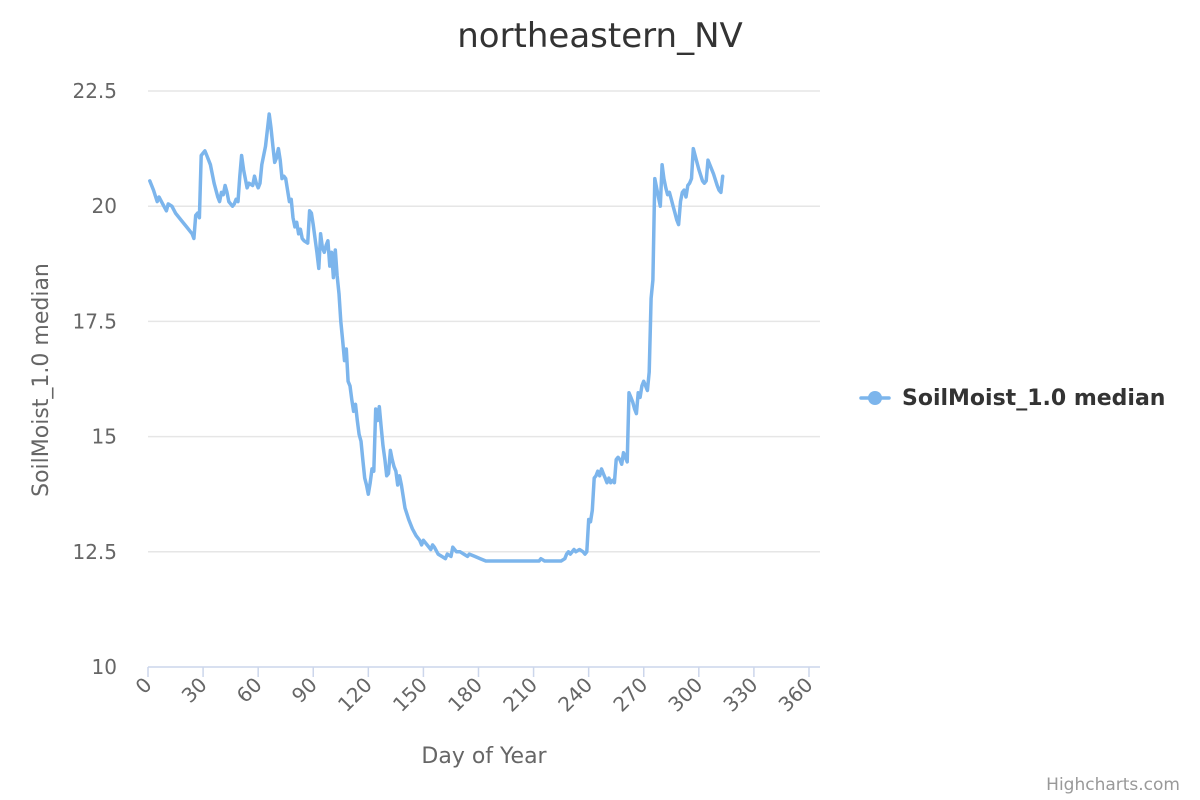  What do you see at coordinates (410, 695) in the screenshot?
I see `x-tick-label: 150` at bounding box center [410, 695].